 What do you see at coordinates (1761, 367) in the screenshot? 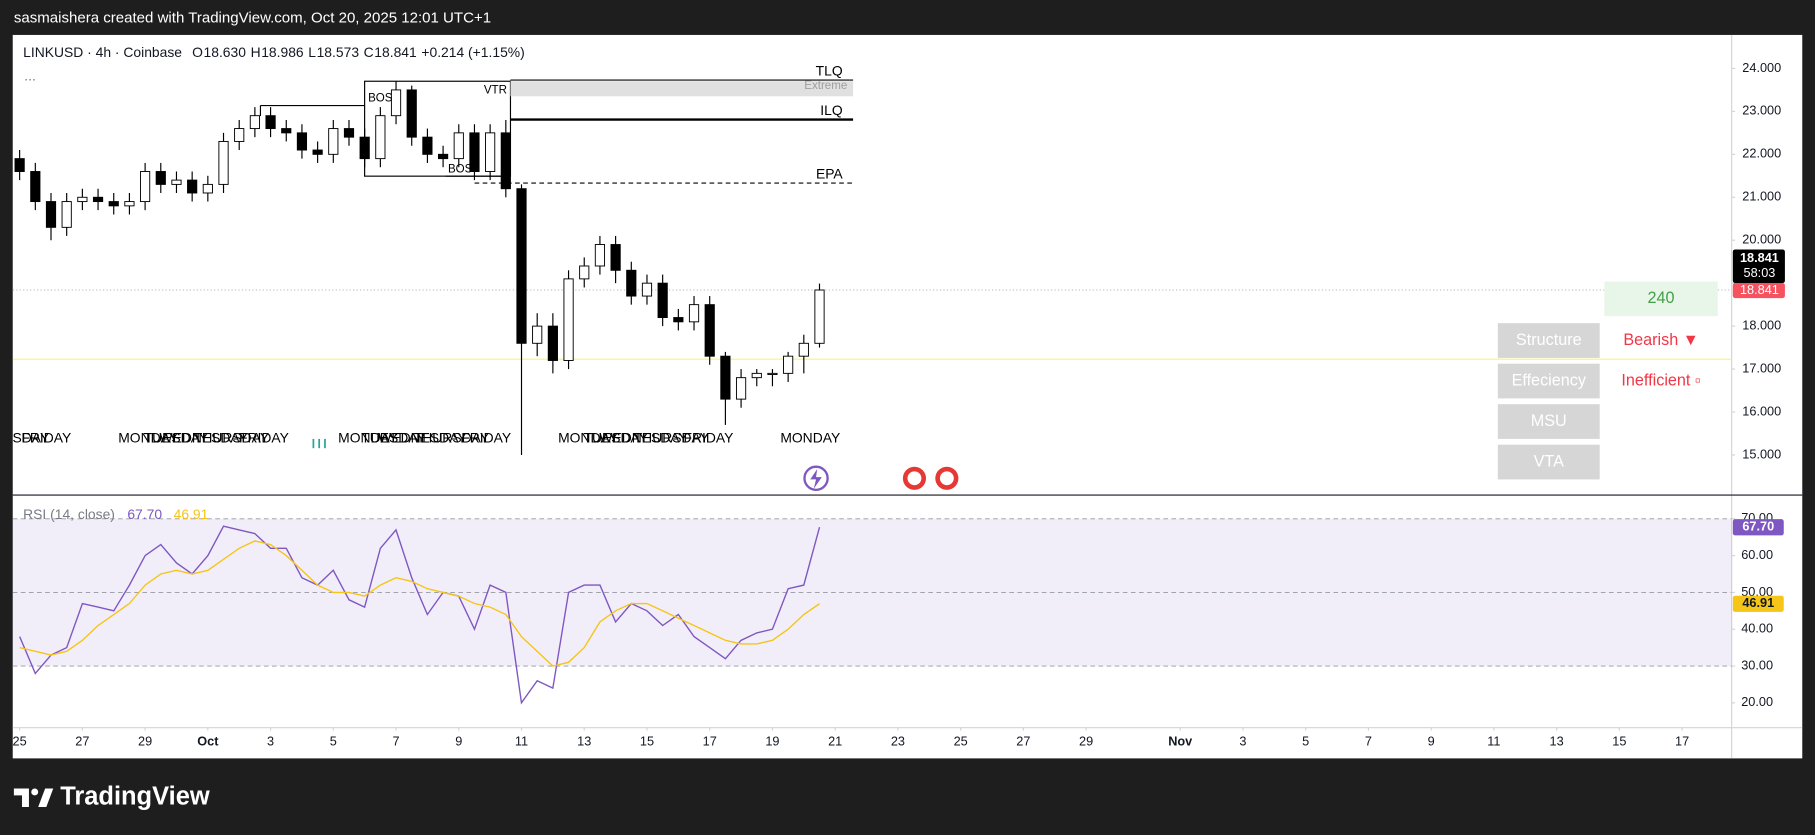
I see `y-tick-label: 17.000` at bounding box center [1761, 367].